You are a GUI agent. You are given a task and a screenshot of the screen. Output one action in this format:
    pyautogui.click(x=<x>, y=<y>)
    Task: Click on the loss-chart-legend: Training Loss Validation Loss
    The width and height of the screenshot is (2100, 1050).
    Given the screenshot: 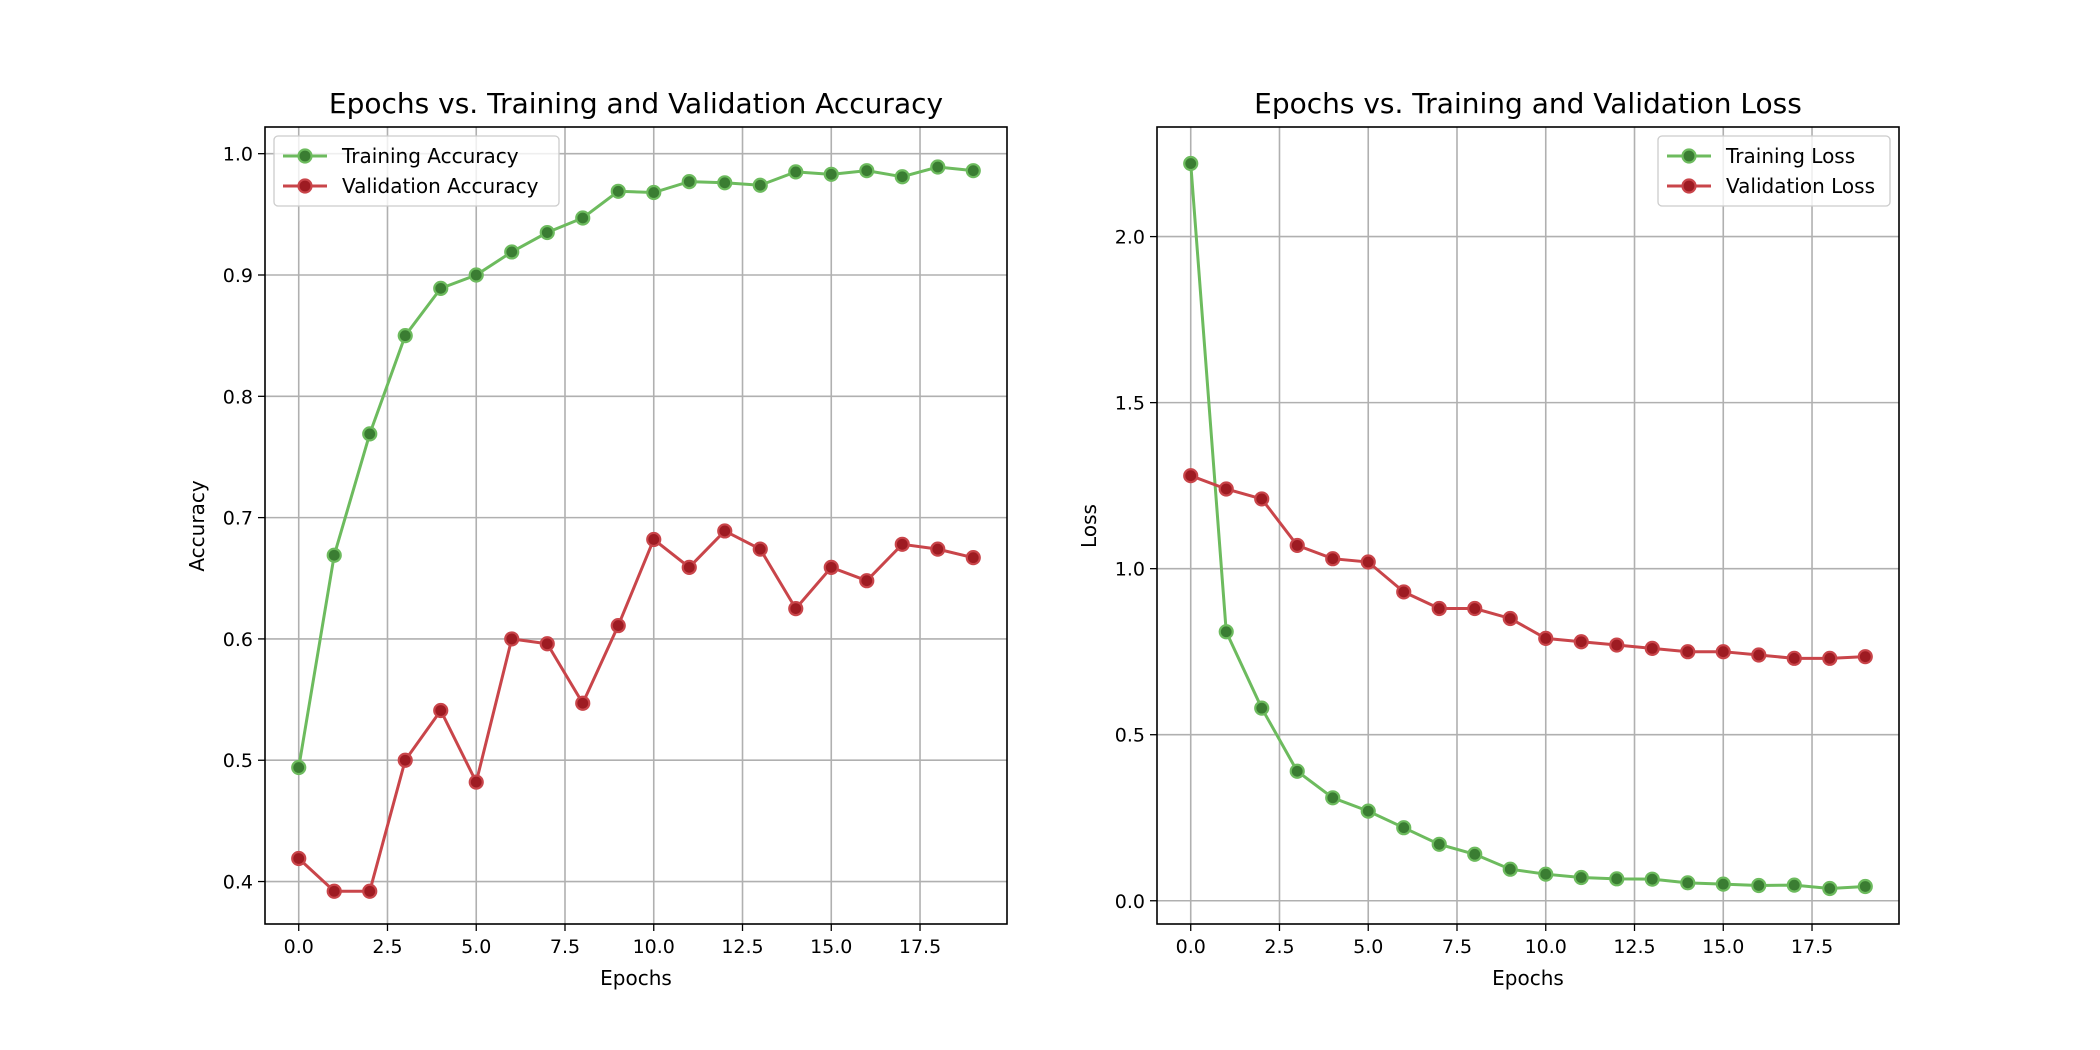 What is the action you would take?
    pyautogui.click(x=1774, y=171)
    